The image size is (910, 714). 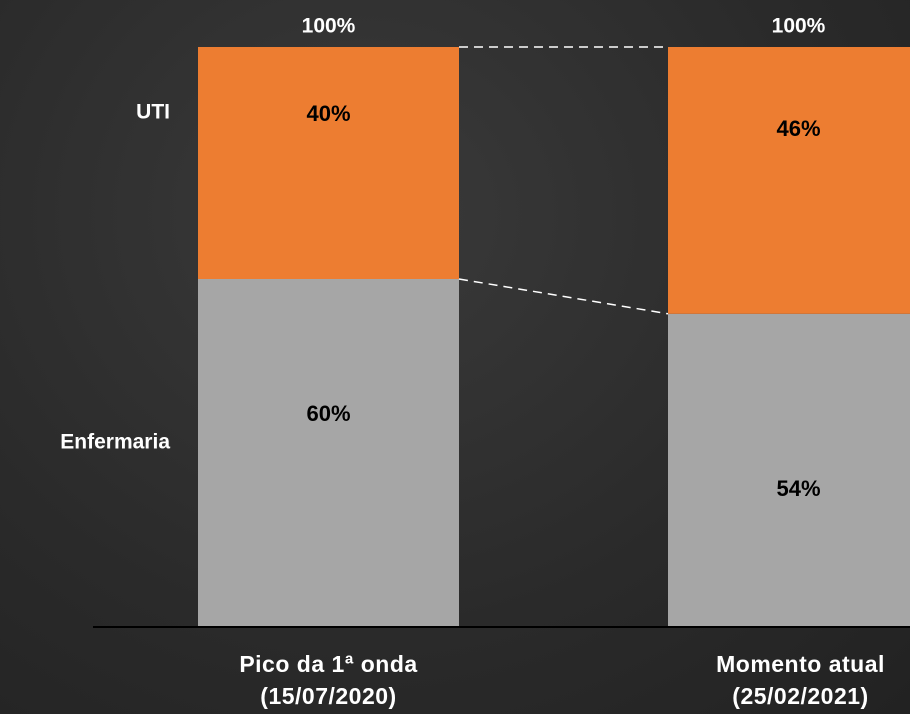 I want to click on data-label: 40%, so click(x=328, y=113).